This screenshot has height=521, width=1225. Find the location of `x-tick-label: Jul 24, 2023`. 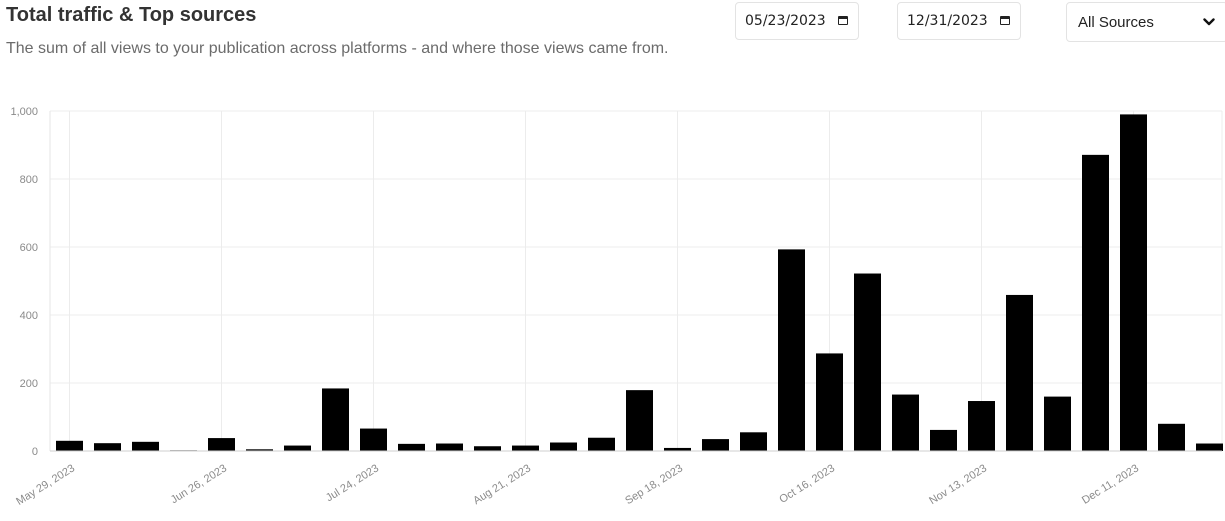

x-tick-label: Jul 24, 2023 is located at coordinates (352, 483).